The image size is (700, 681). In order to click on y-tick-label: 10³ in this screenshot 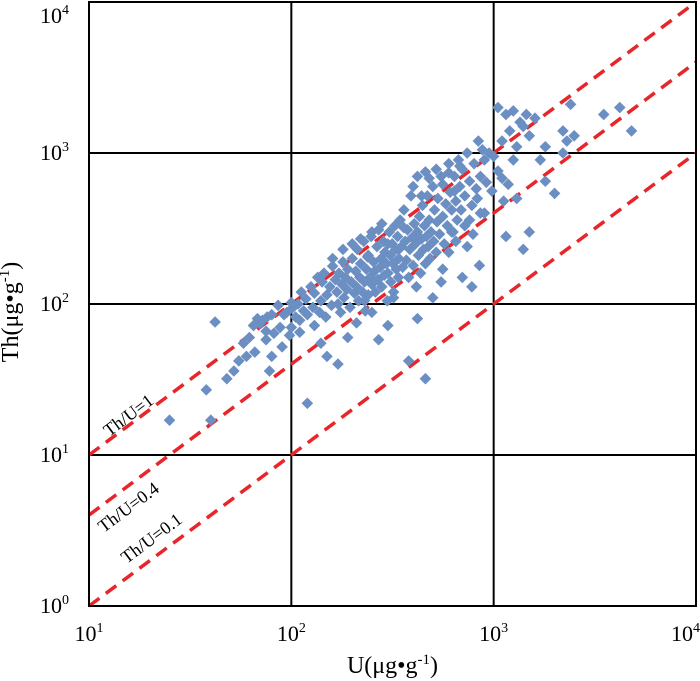, I will do `click(54, 152)`.